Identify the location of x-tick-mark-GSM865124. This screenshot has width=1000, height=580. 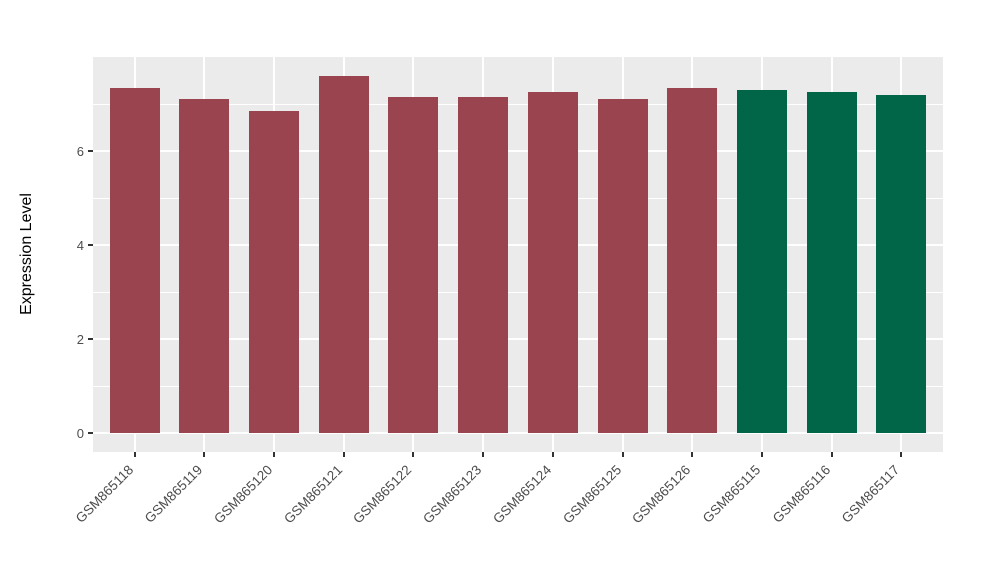
(552, 454).